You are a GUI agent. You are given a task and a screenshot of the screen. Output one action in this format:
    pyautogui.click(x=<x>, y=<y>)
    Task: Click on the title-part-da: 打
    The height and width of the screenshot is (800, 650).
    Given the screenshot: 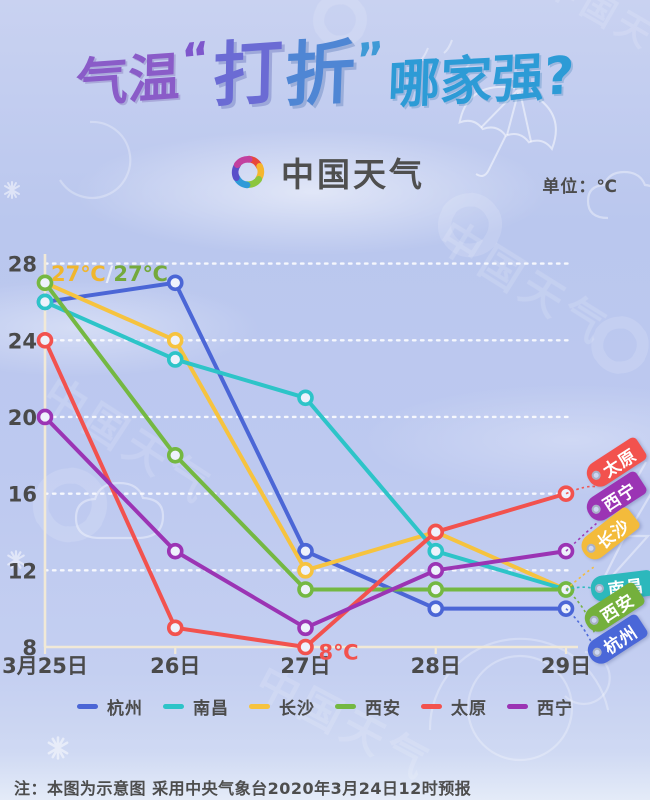 What is the action you would take?
    pyautogui.click(x=248, y=74)
    